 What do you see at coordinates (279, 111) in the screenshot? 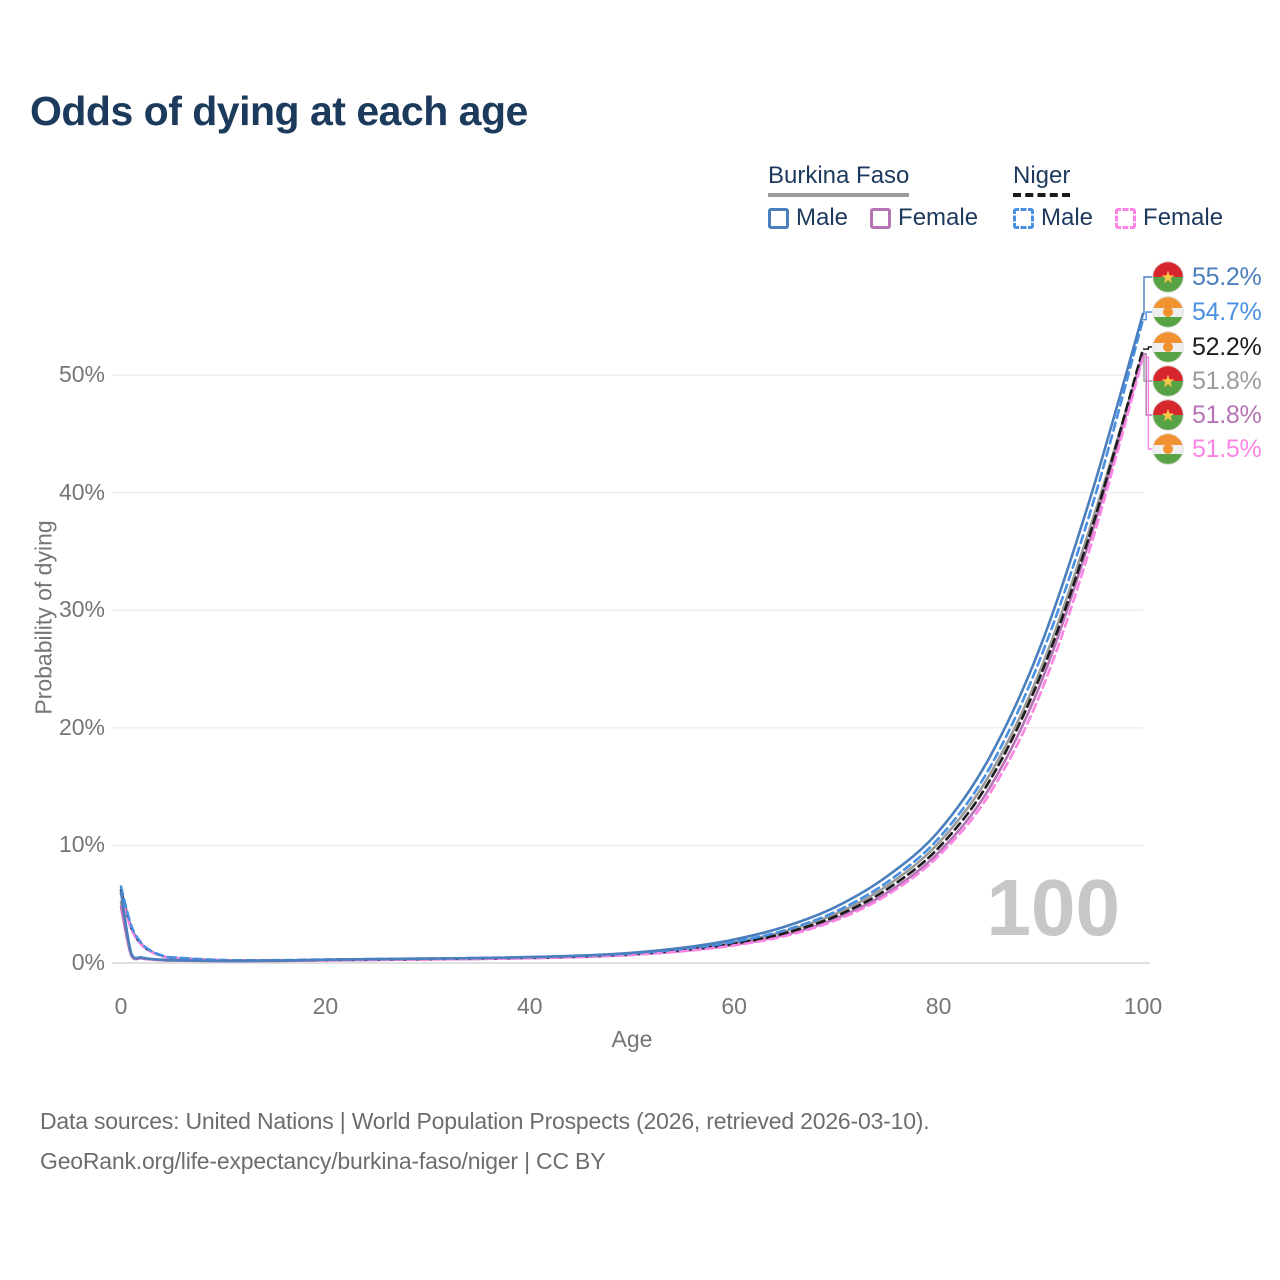
I see `page-title: Odds of dying at each age` at bounding box center [279, 111].